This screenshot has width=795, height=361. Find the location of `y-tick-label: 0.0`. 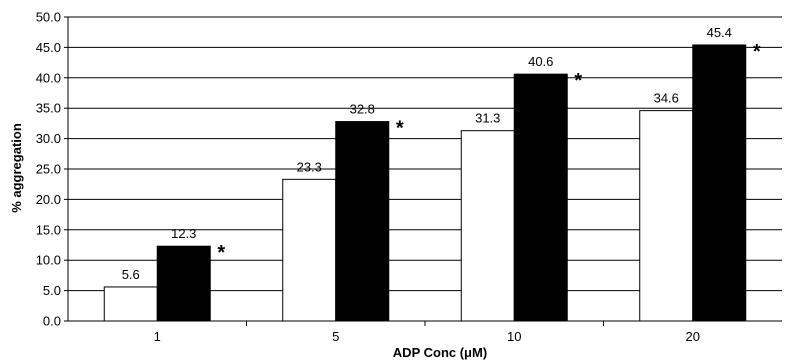

y-tick-label: 0.0 is located at coordinates (52, 321).